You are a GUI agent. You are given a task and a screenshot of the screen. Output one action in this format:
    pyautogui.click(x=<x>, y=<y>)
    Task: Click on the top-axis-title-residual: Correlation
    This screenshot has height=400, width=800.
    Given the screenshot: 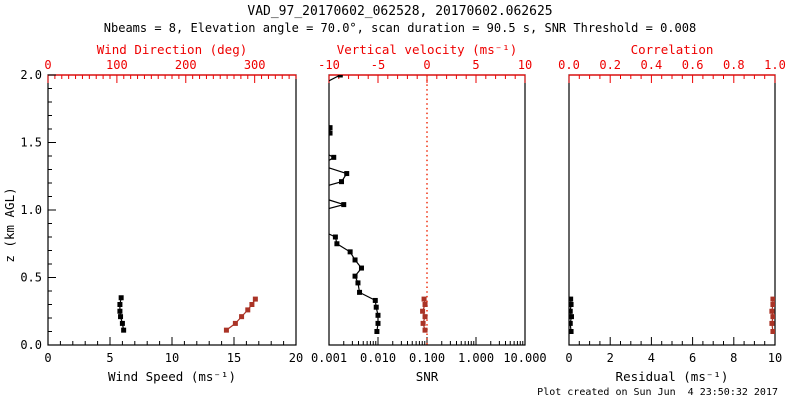 What is the action you would take?
    pyautogui.click(x=672, y=49)
    